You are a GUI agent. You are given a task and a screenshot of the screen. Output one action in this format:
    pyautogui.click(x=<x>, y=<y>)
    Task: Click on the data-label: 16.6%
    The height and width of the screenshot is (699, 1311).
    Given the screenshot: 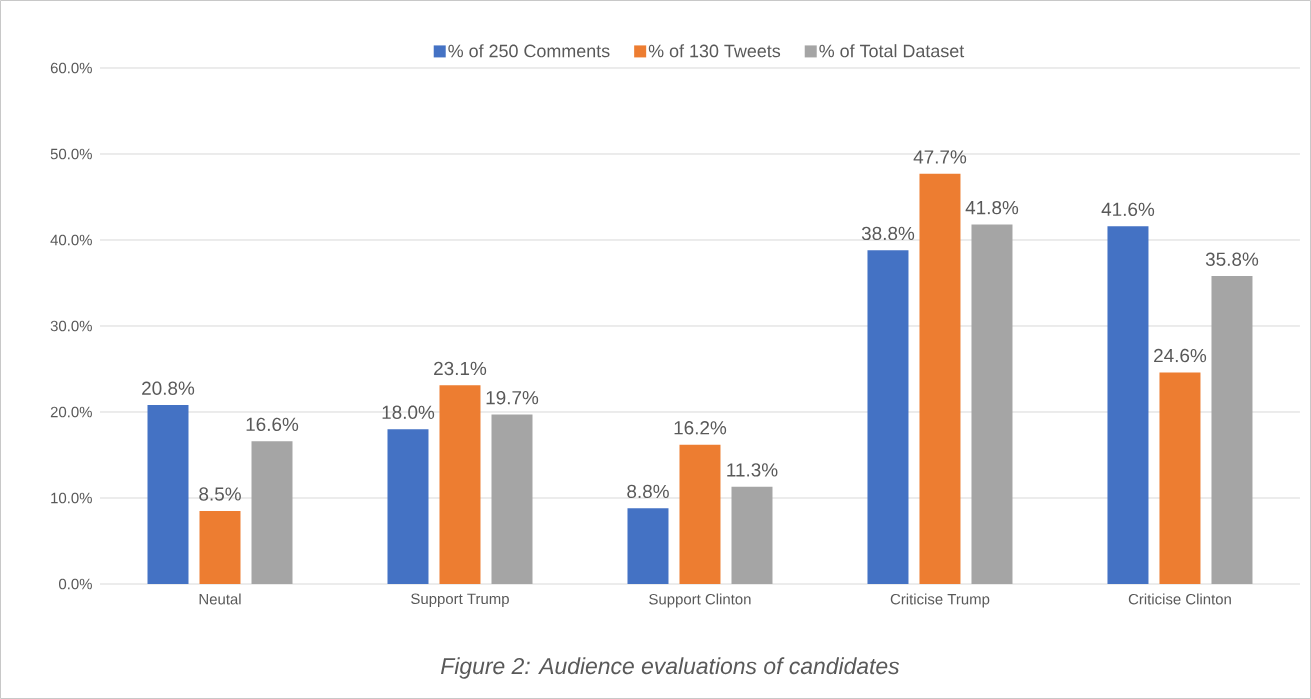 What is the action you would take?
    pyautogui.click(x=272, y=424)
    